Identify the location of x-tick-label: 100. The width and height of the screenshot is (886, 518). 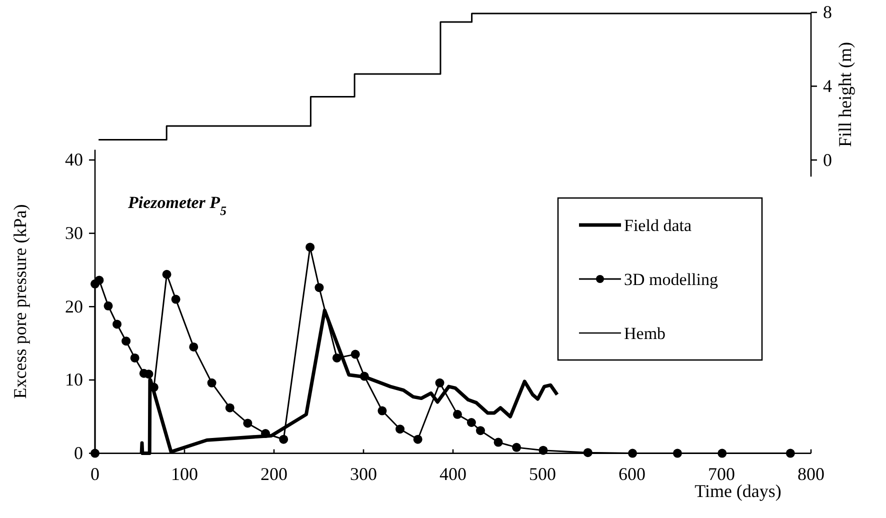
(184, 474).